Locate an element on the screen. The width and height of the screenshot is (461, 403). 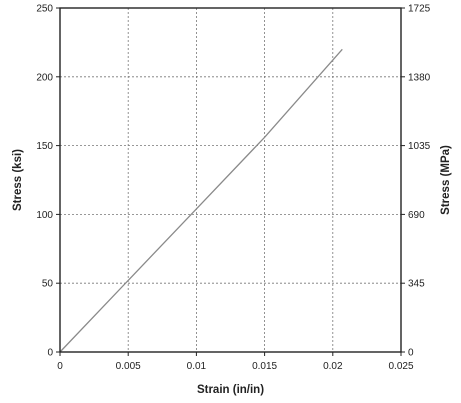
x-tick-label: 0 is located at coordinates (60, 366).